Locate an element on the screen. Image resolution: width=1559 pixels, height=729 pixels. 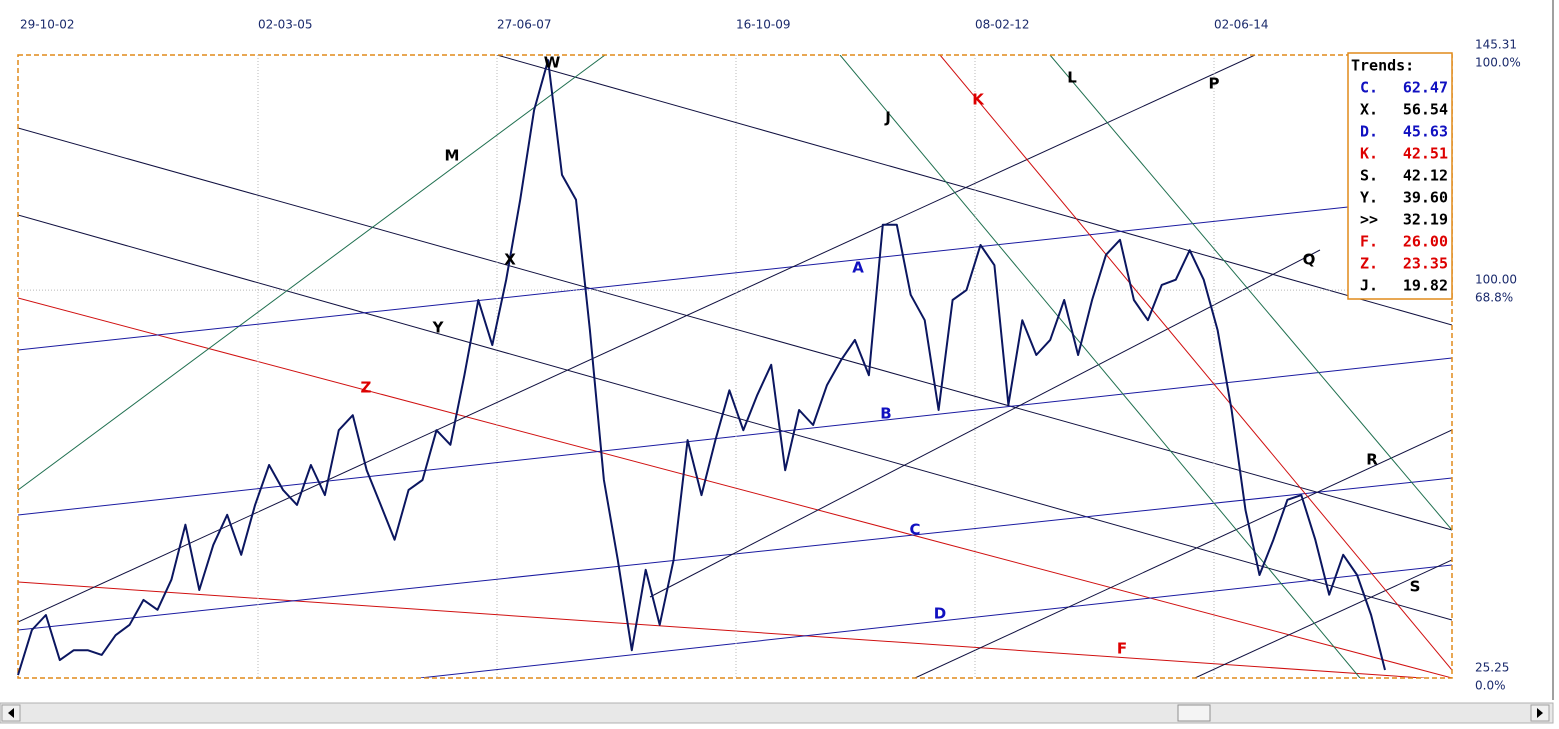
trend-value: 39.60 is located at coordinates (1425, 198).